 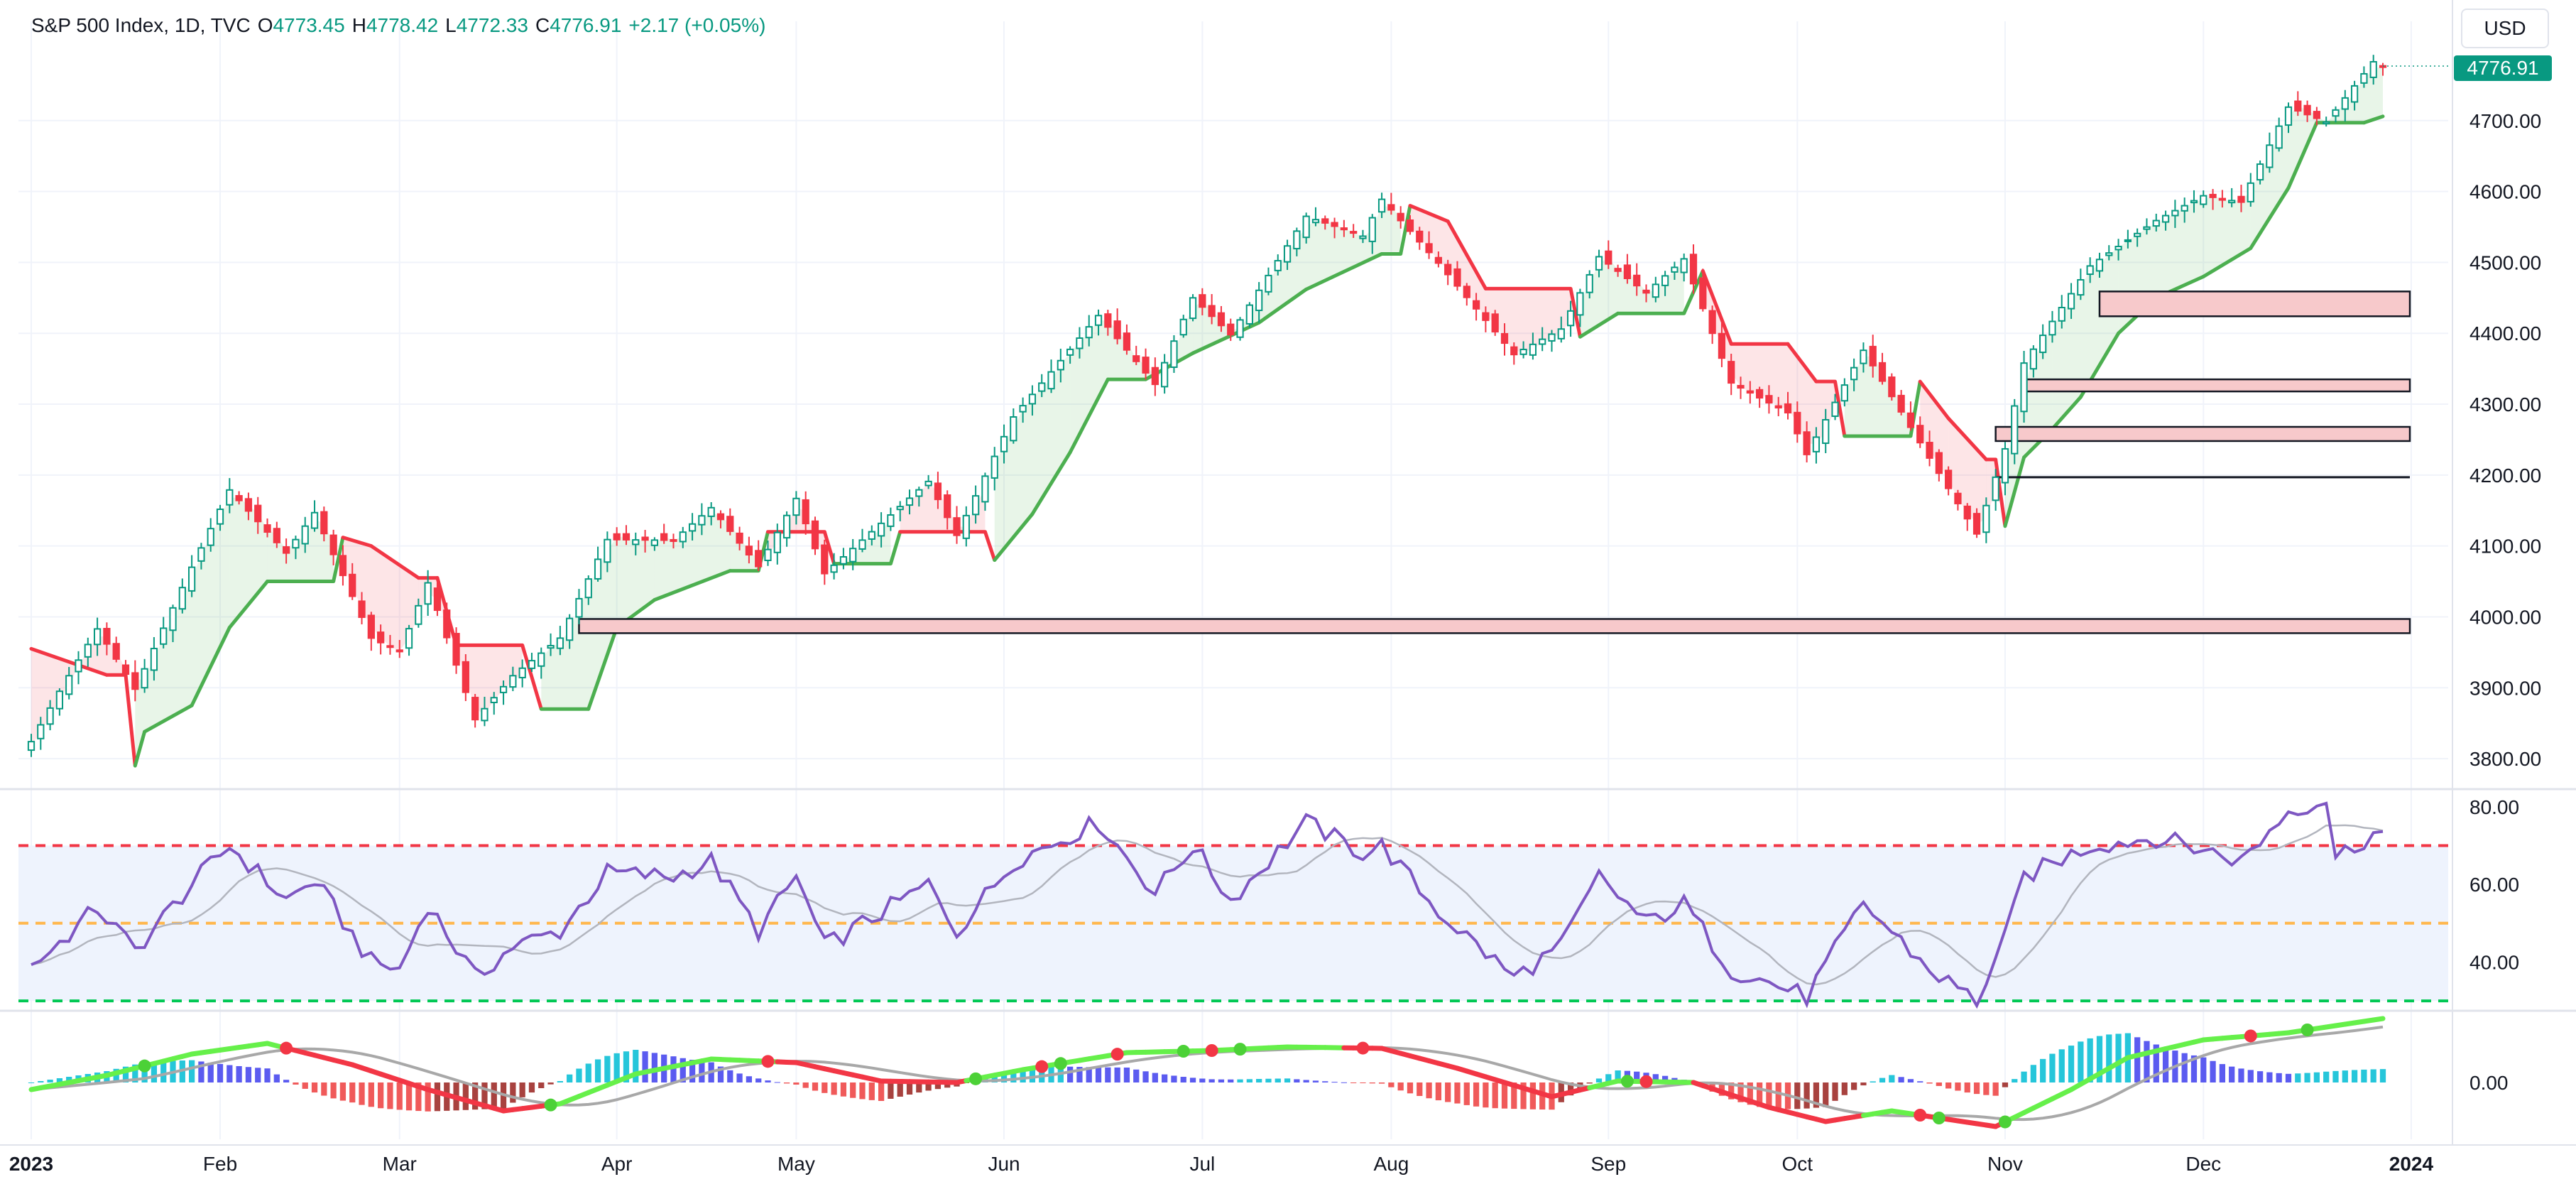 What do you see at coordinates (141, 25) in the screenshot?
I see `symbol-title: S&P 500 Index, 1D, TVC` at bounding box center [141, 25].